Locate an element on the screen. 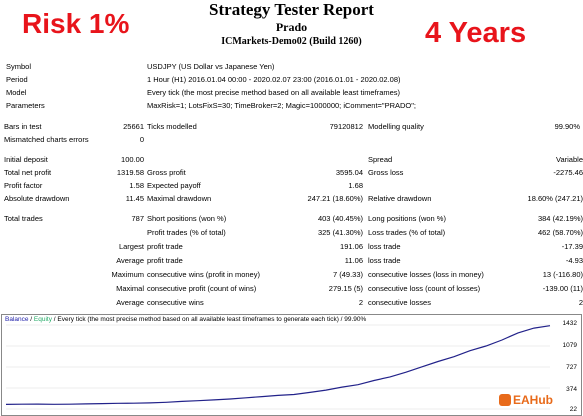  info-key: Parameters is located at coordinates (25, 105).